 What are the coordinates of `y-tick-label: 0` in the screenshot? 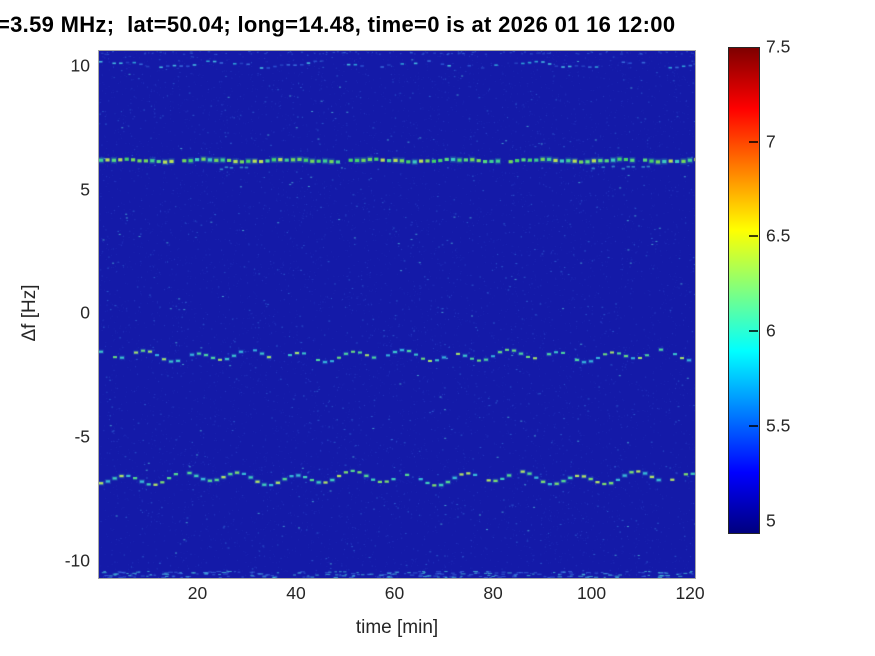 It's located at (85, 312).